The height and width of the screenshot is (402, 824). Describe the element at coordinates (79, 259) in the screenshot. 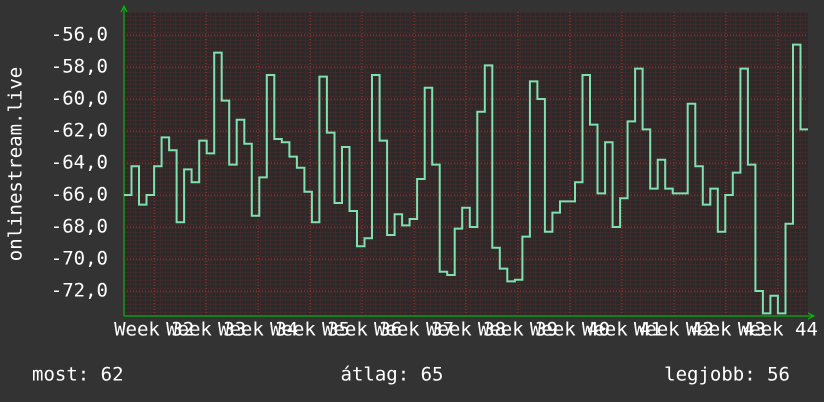

I see `y-tick-label: -70,0` at that location.